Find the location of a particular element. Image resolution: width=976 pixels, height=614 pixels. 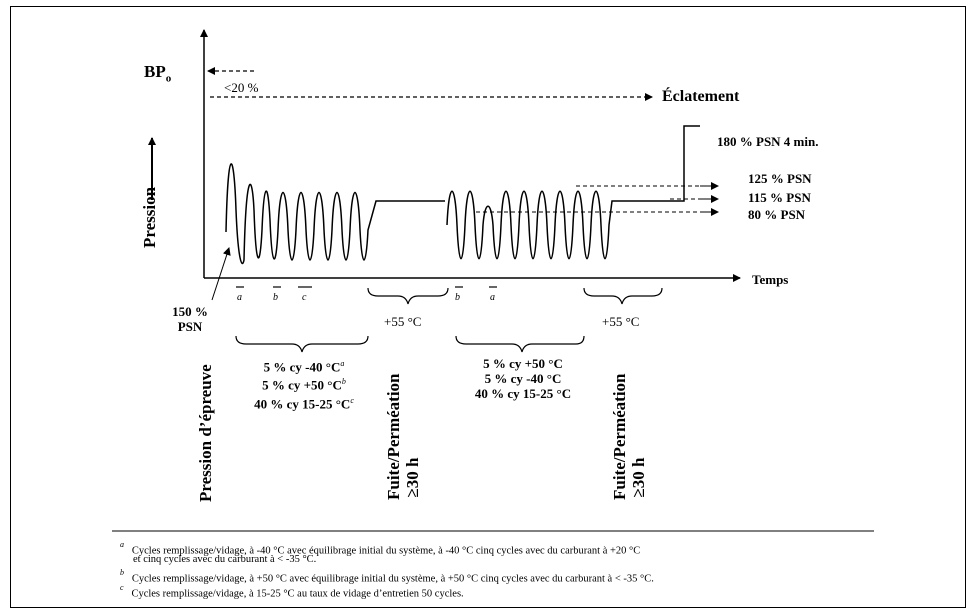

psn115-label: 115 % PSN is located at coordinates (779, 197).